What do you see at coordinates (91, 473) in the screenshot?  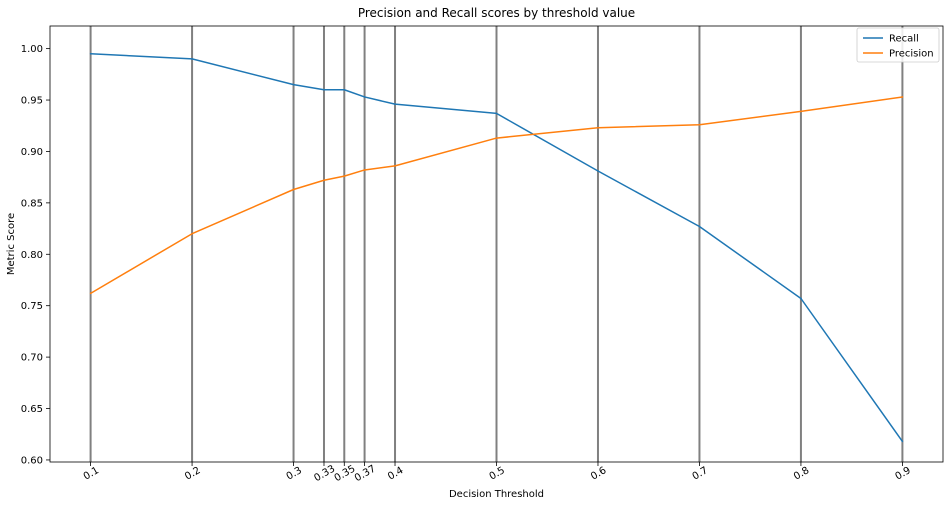 I see `x-tick-label-0: 0.1` at bounding box center [91, 473].